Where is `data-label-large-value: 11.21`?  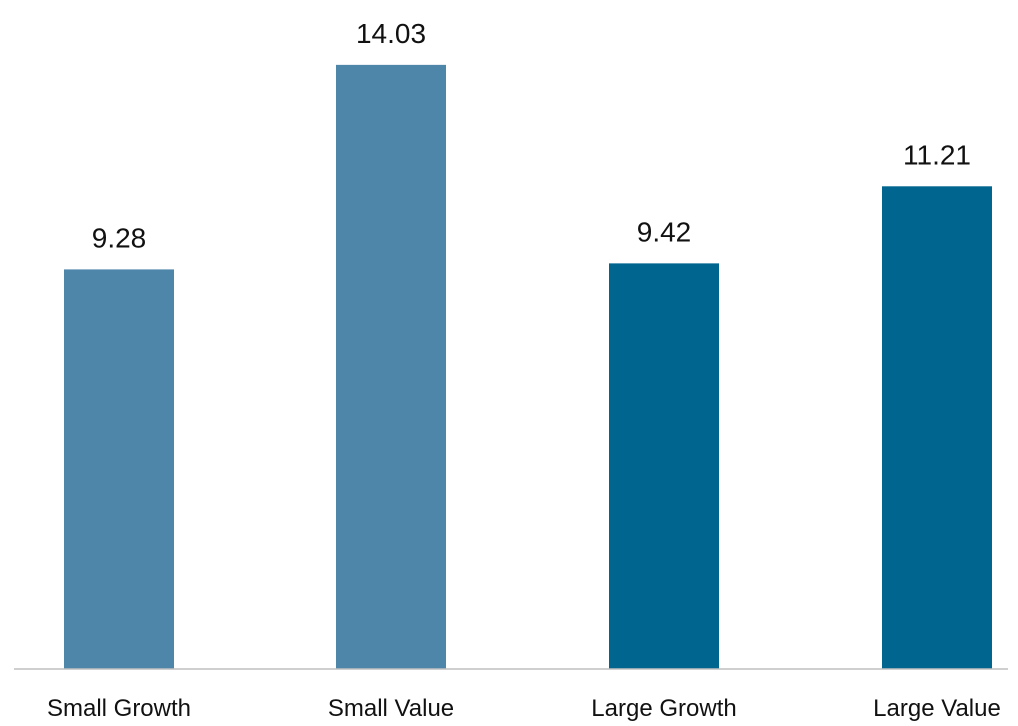 data-label-large-value: 11.21 is located at coordinates (937, 154).